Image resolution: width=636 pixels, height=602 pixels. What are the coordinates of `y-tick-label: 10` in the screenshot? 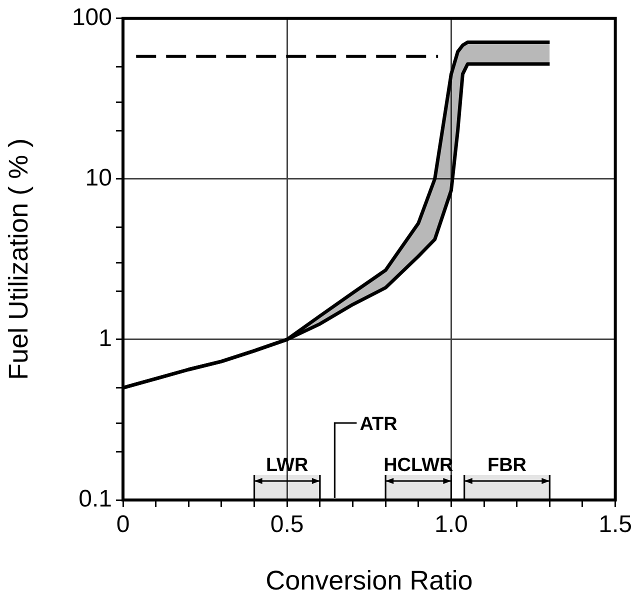 It's located at (98, 178).